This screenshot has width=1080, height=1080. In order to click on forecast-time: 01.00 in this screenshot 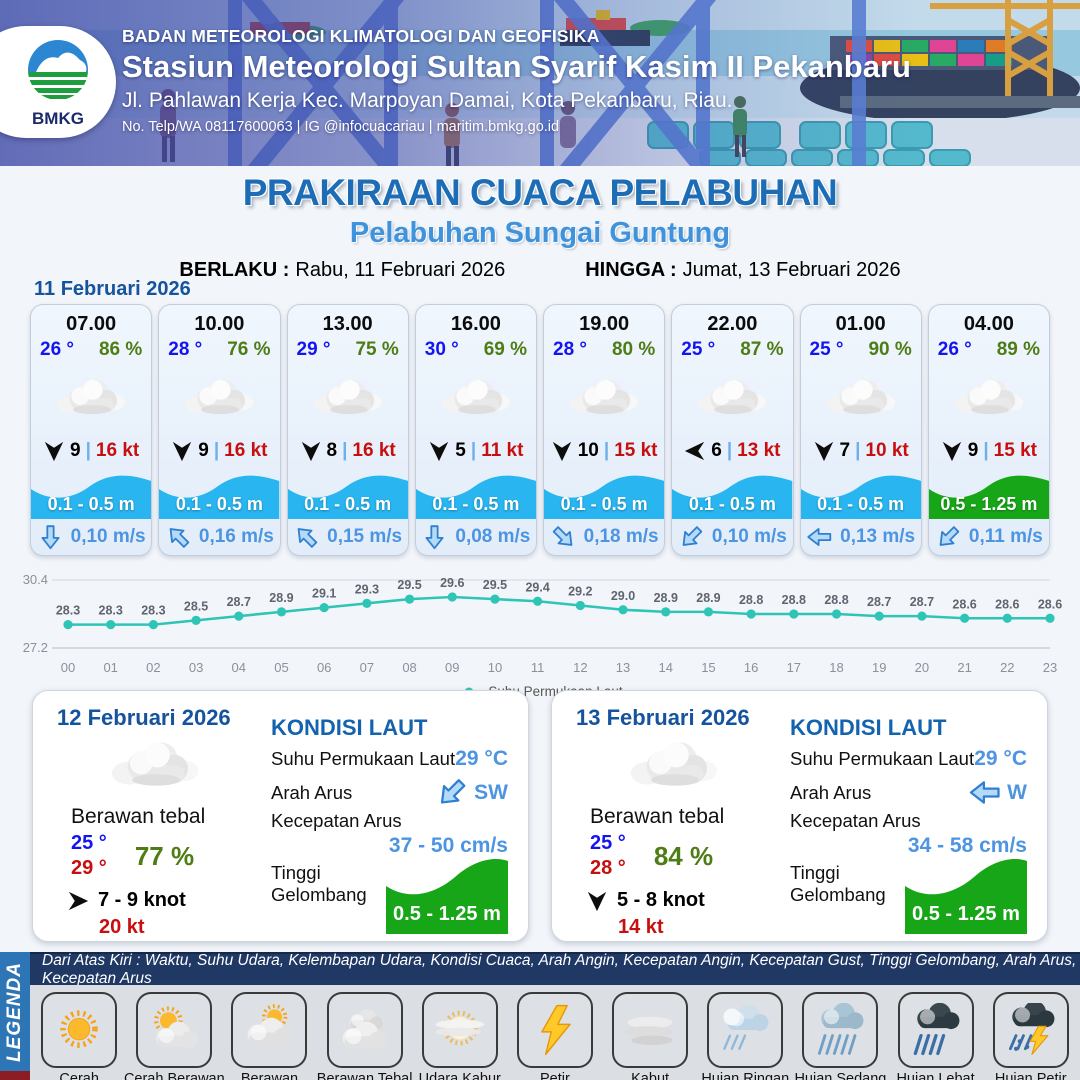, I will do `click(860, 324)`.